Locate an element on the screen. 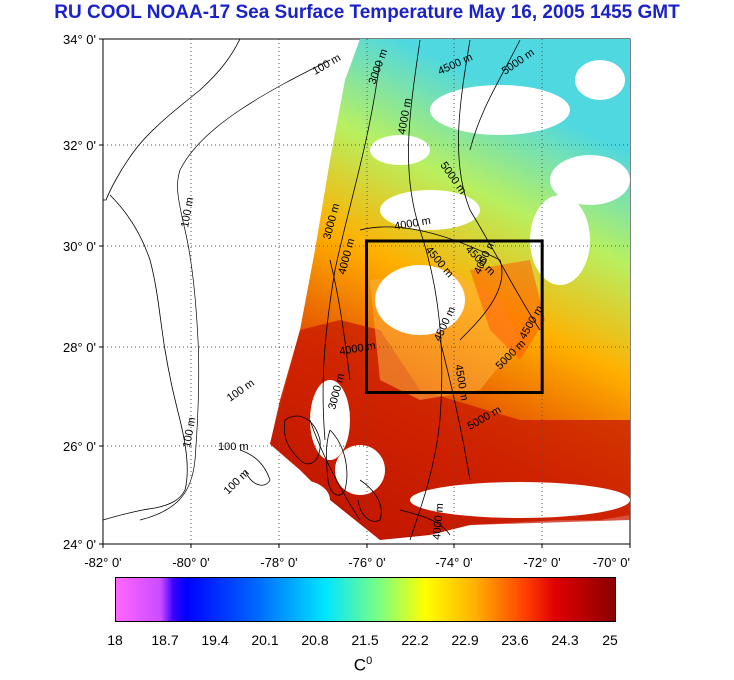 The height and width of the screenshot is (680, 734). colorbar-tick-label: 22.2 is located at coordinates (415, 640).